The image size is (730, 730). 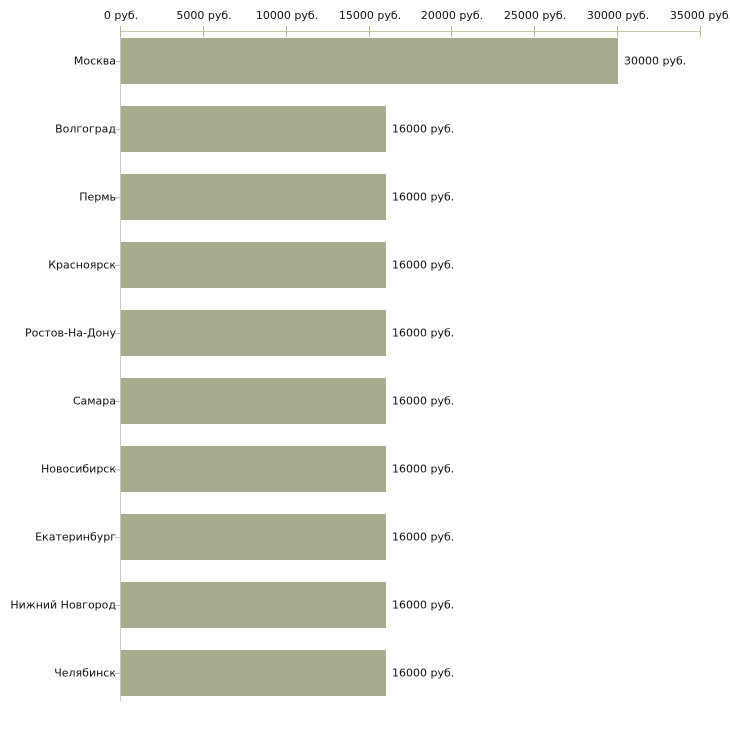 I want to click on bar-row: Москва 30000 руб., so click(x=387, y=61).